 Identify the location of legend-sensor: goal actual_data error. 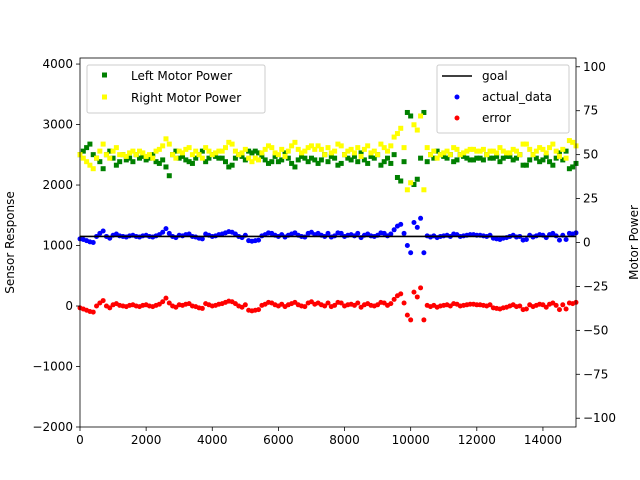
(503, 99).